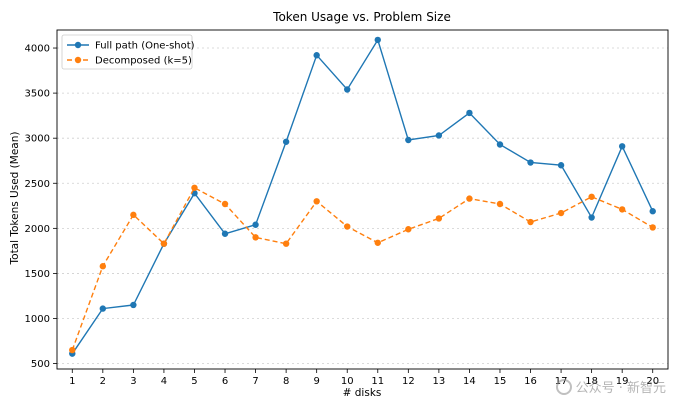  What do you see at coordinates (439, 381) in the screenshot?
I see `x-tick-label: 13` at bounding box center [439, 381].